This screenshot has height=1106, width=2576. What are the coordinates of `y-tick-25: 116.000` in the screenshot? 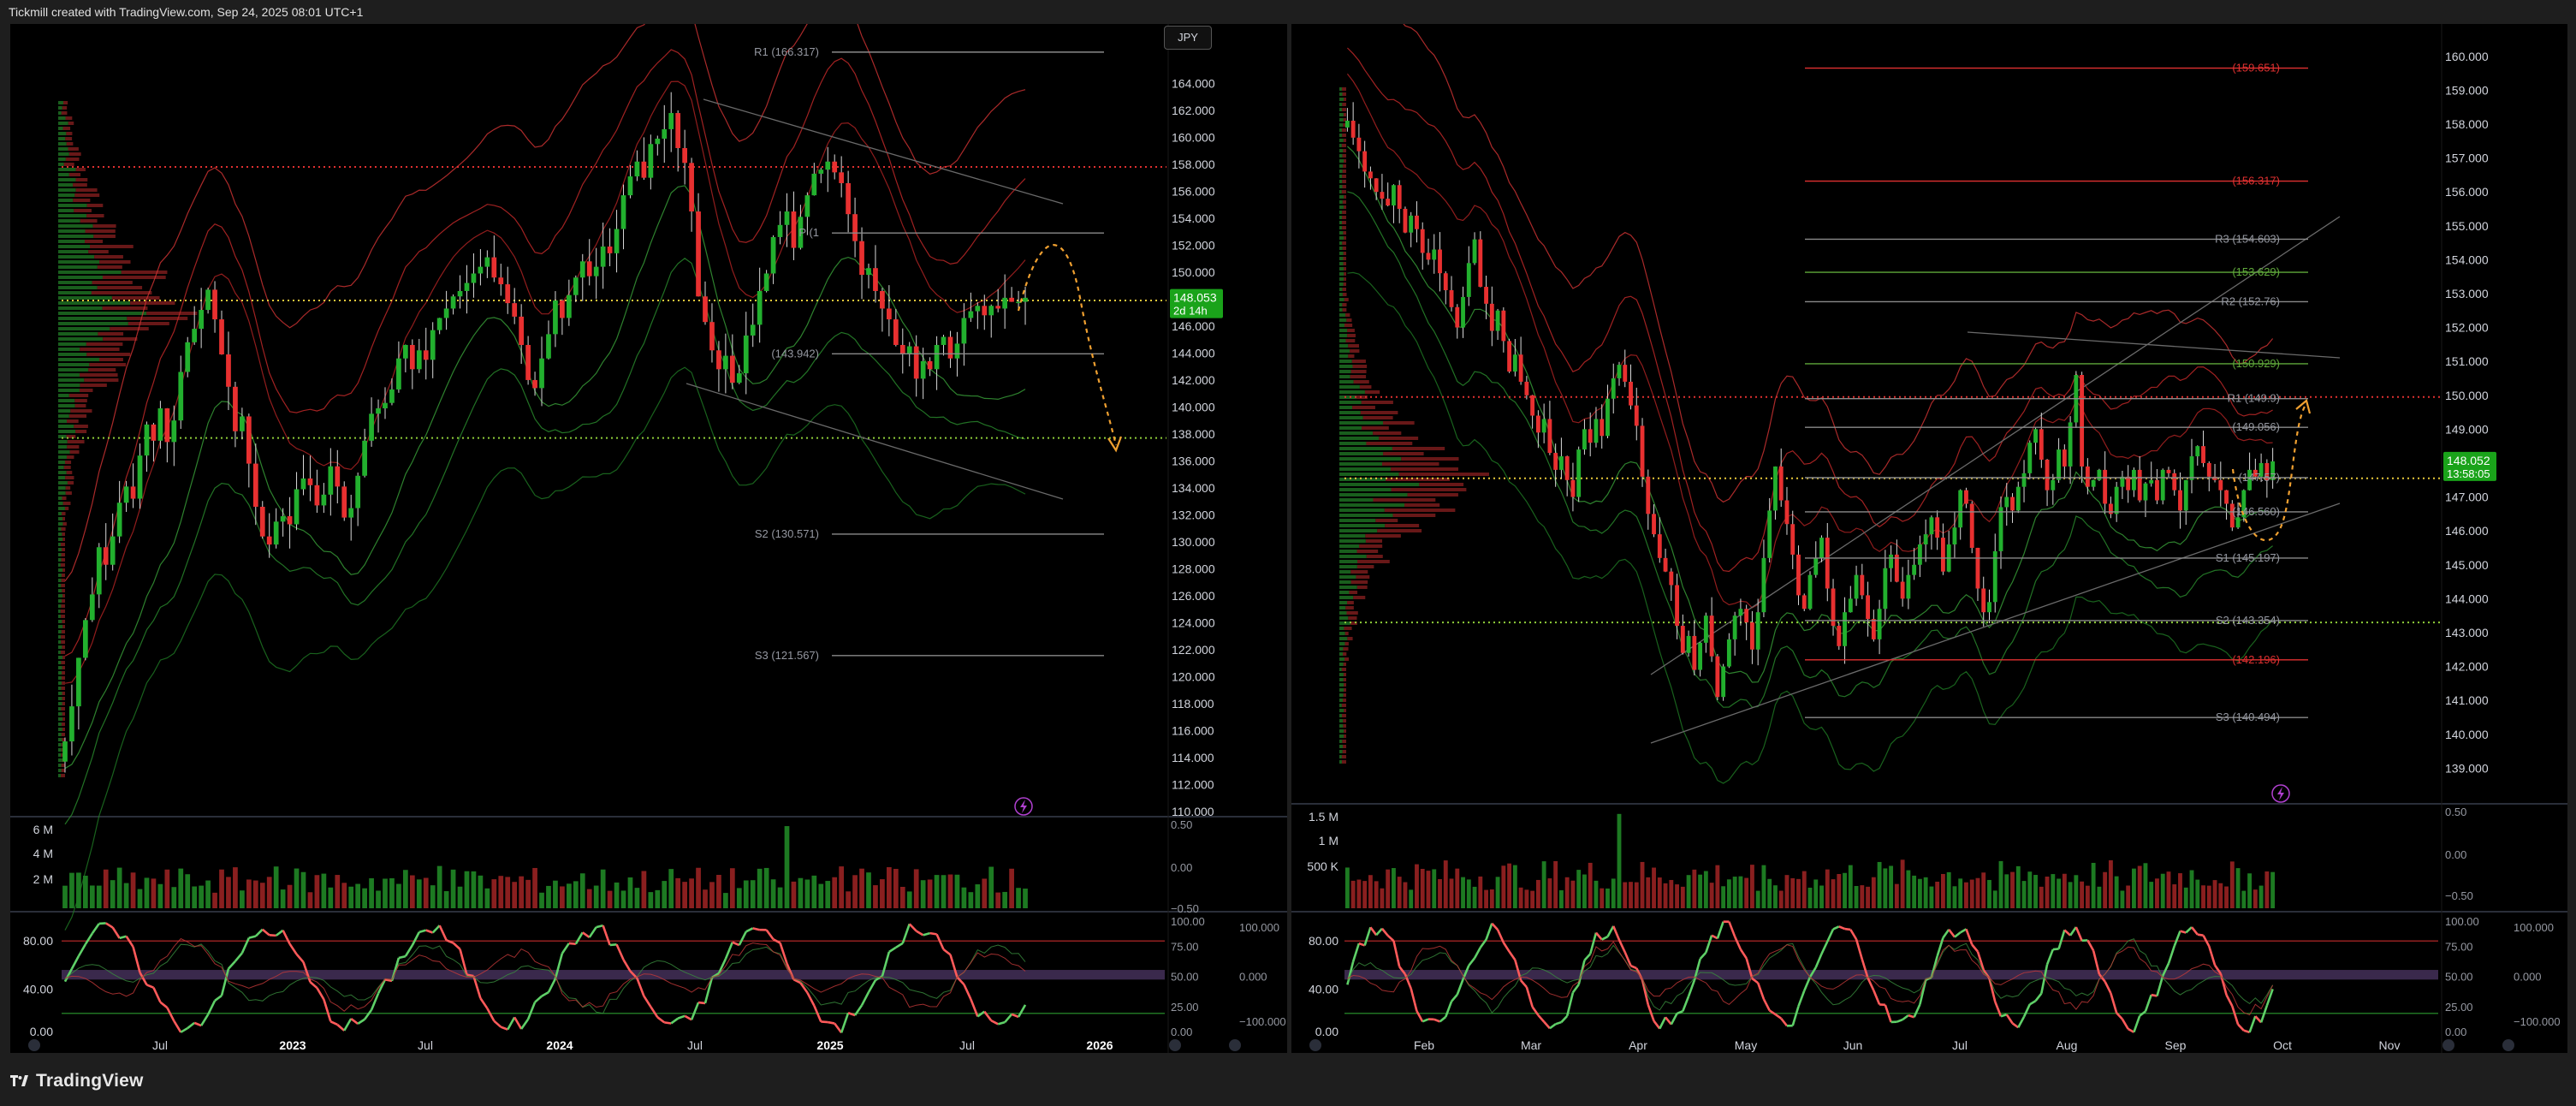 It's located at (1193, 730).